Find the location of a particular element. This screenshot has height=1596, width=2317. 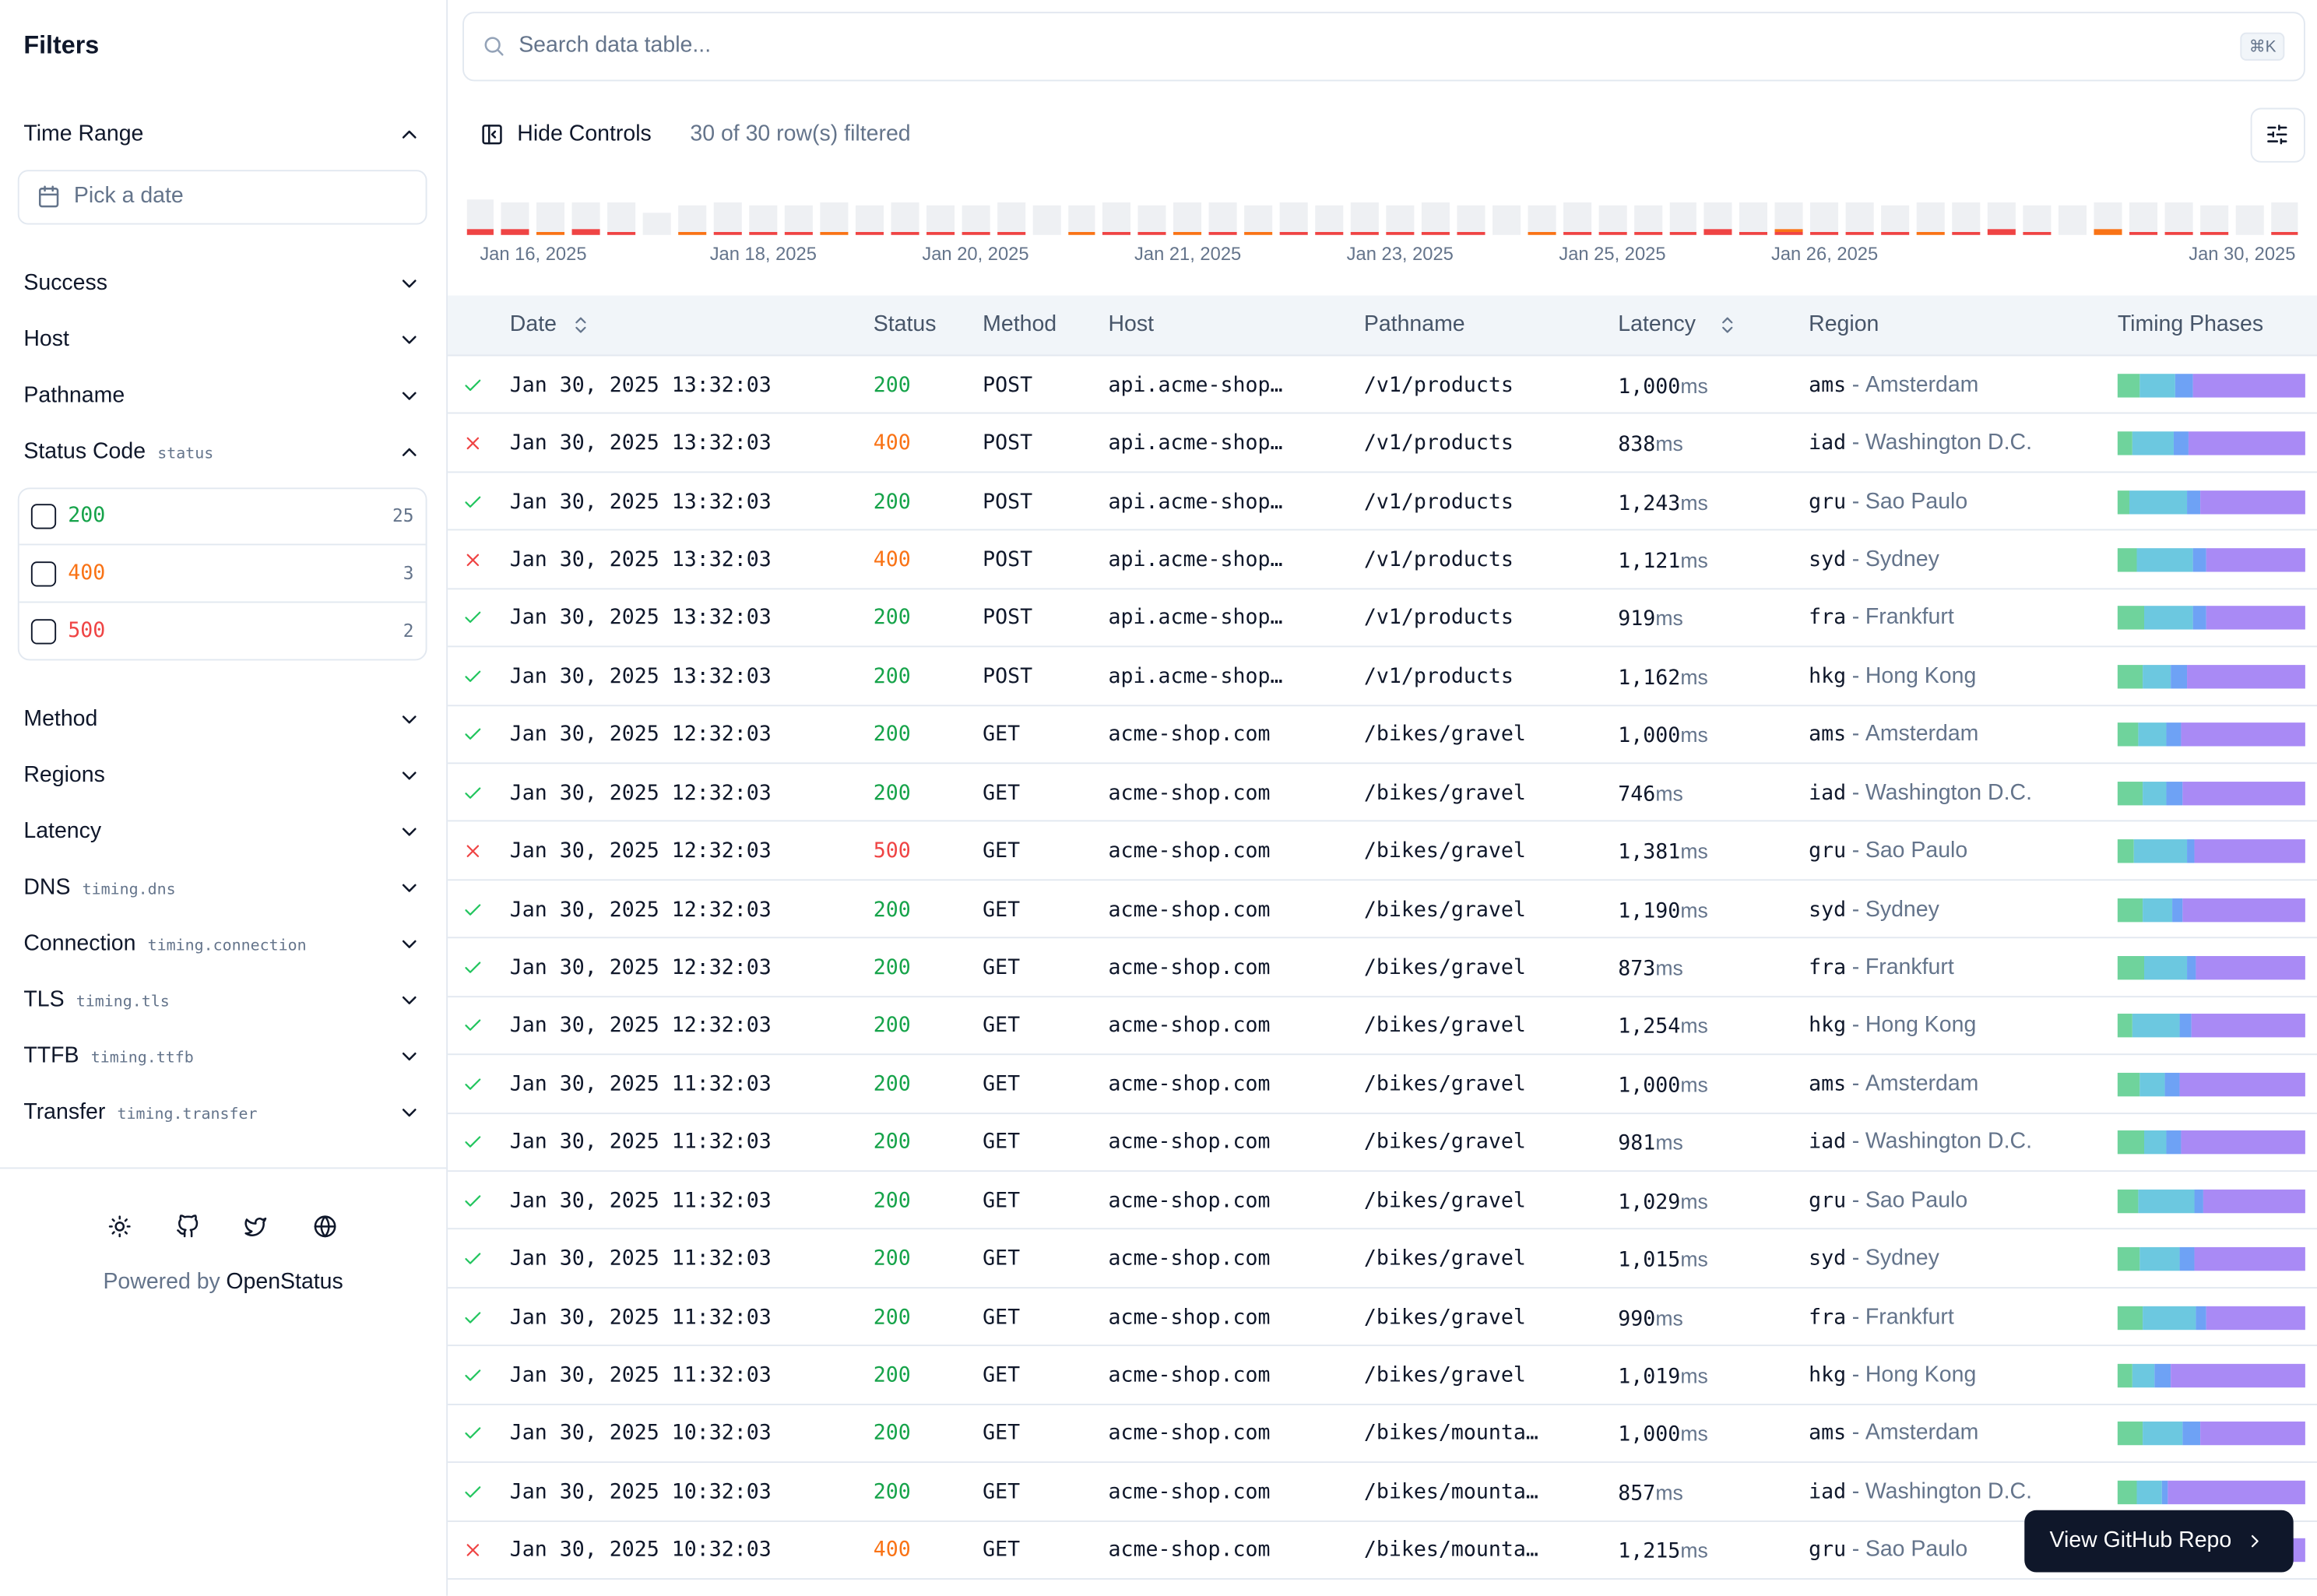

filter-label: Host is located at coordinates (46, 340).